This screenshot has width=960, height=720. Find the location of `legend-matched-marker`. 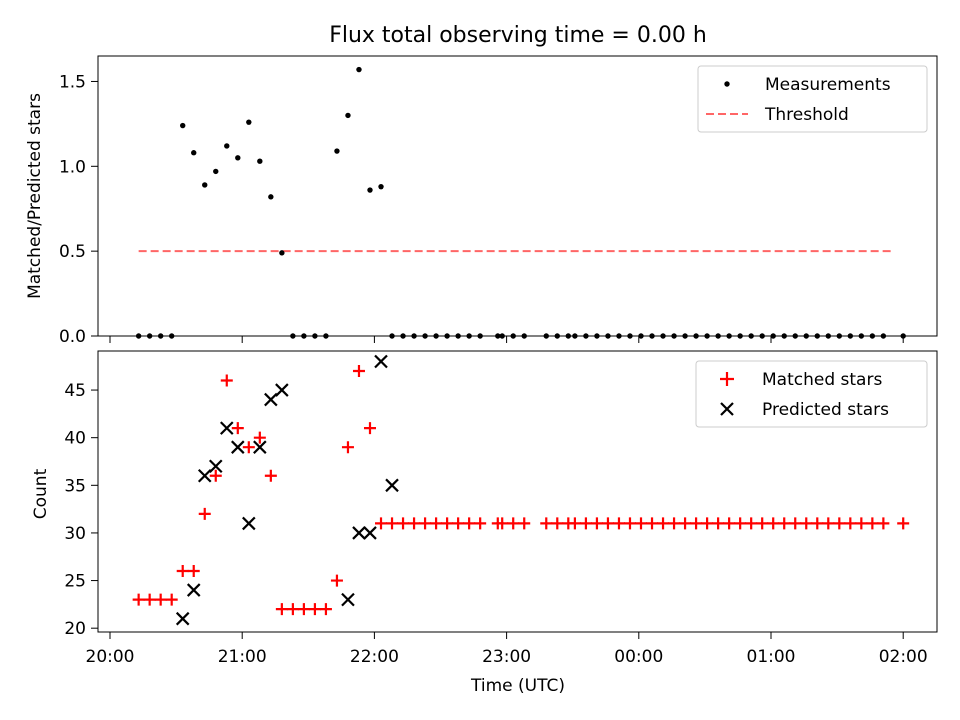

legend-matched-marker is located at coordinates (727, 379).